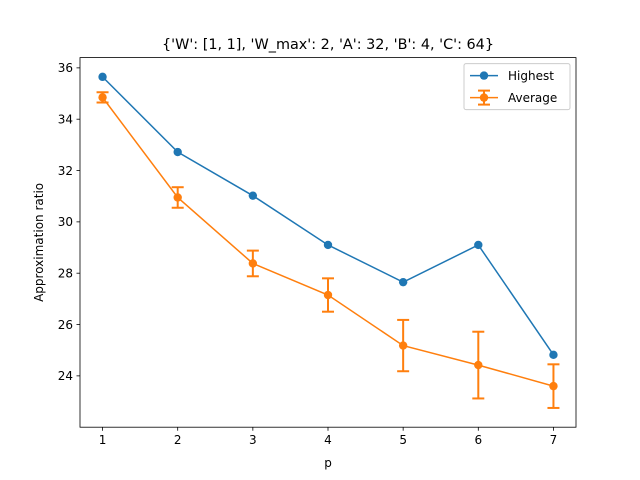 The height and width of the screenshot is (480, 640). What do you see at coordinates (39, 242) in the screenshot?
I see `y-axis-label: Approximation ratio` at bounding box center [39, 242].